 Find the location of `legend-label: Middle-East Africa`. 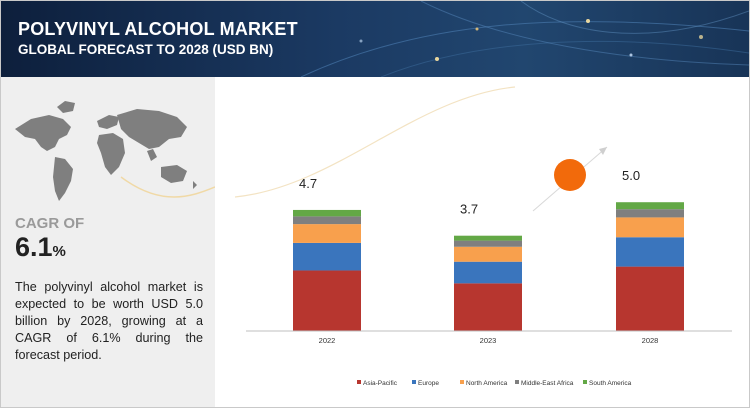

legend-label: Middle-East Africa is located at coordinates (547, 383).